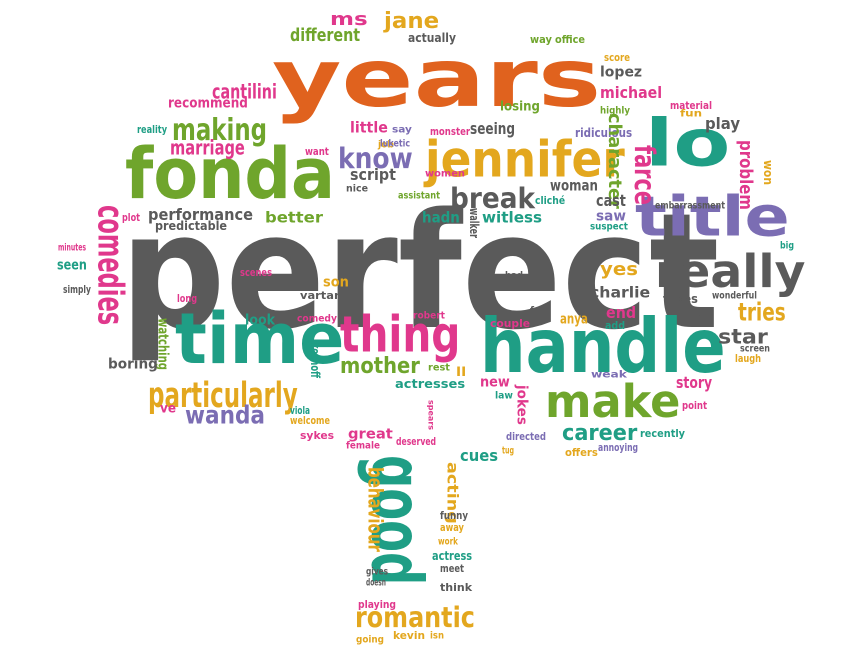 Image resolution: width=864 pixels, height=648 pixels. I want to click on word: deserved, so click(416, 441).